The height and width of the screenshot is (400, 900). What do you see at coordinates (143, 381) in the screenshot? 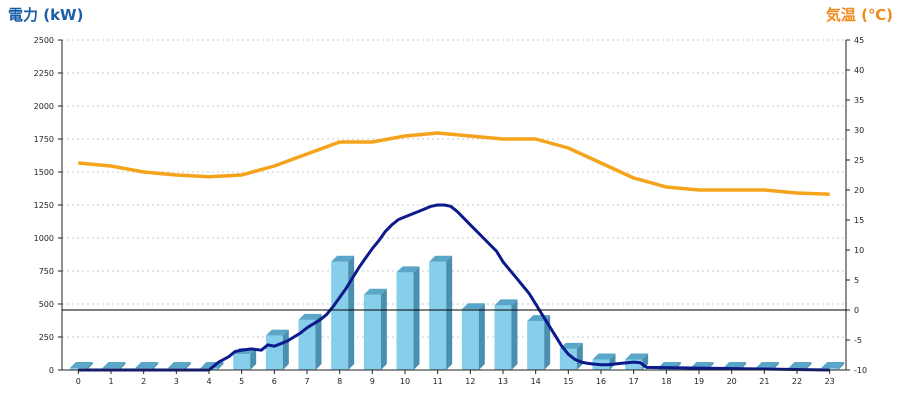
I see `x-tick-label: 2` at bounding box center [143, 381].